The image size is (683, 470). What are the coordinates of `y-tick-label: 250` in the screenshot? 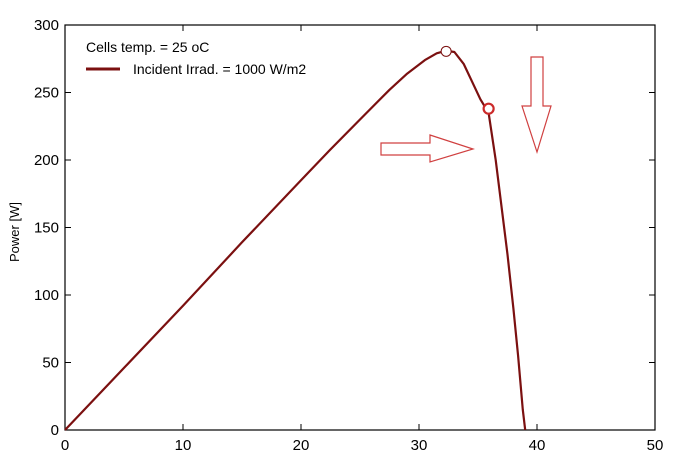 It's located at (46, 93).